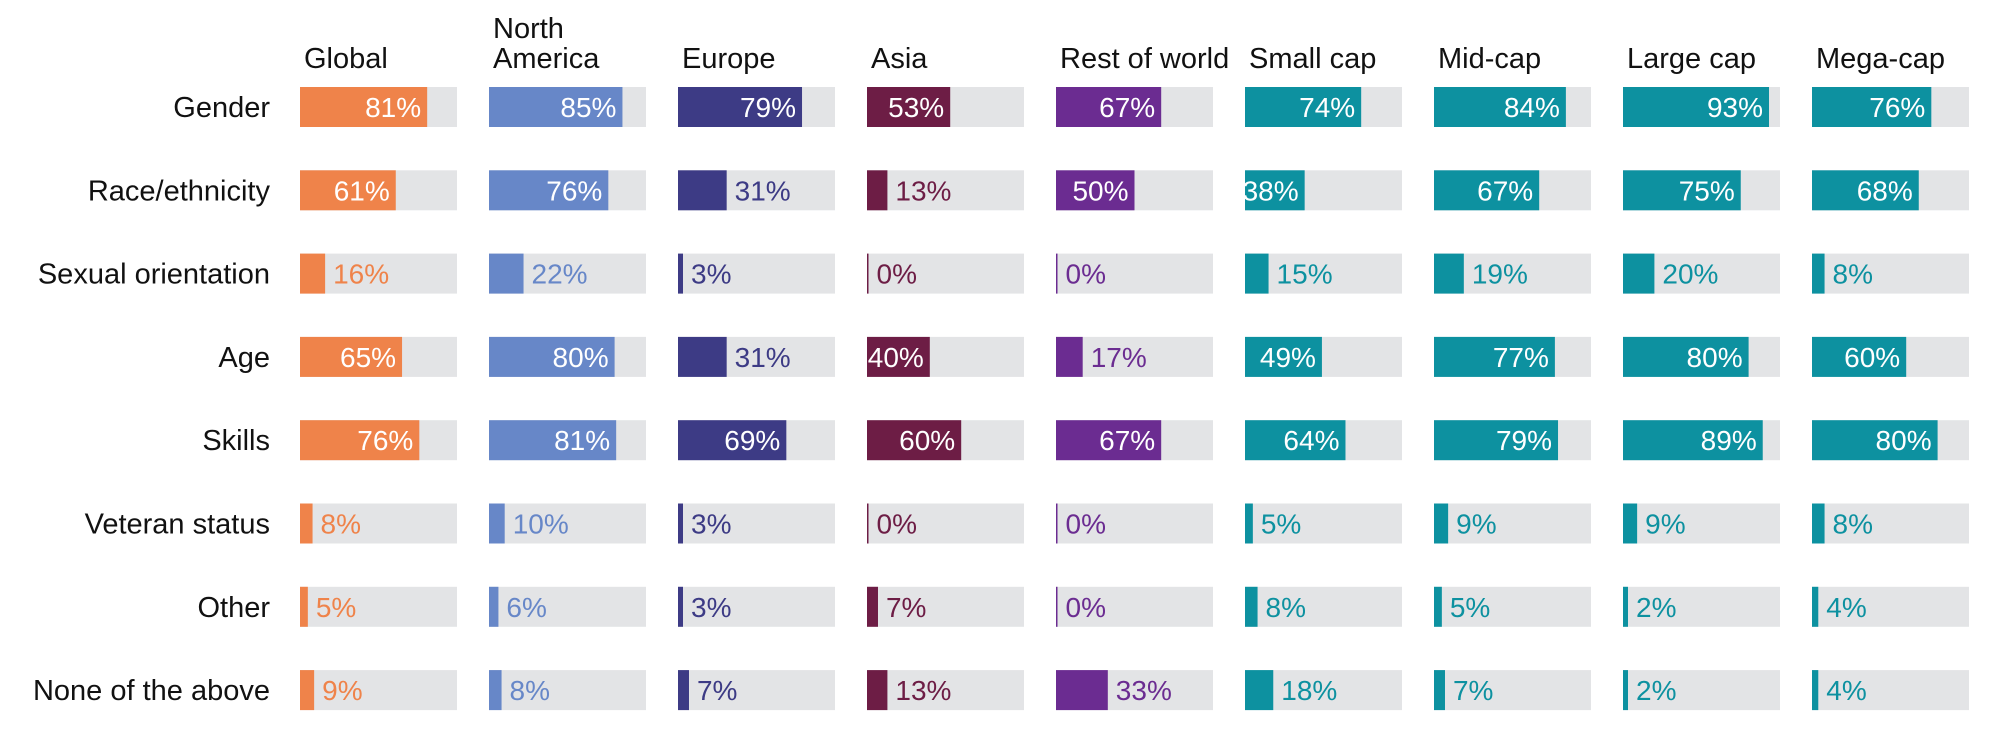 The width and height of the screenshot is (2000, 746). Describe the element at coordinates (1309, 690) in the screenshot. I see `data-label: 18%` at that location.